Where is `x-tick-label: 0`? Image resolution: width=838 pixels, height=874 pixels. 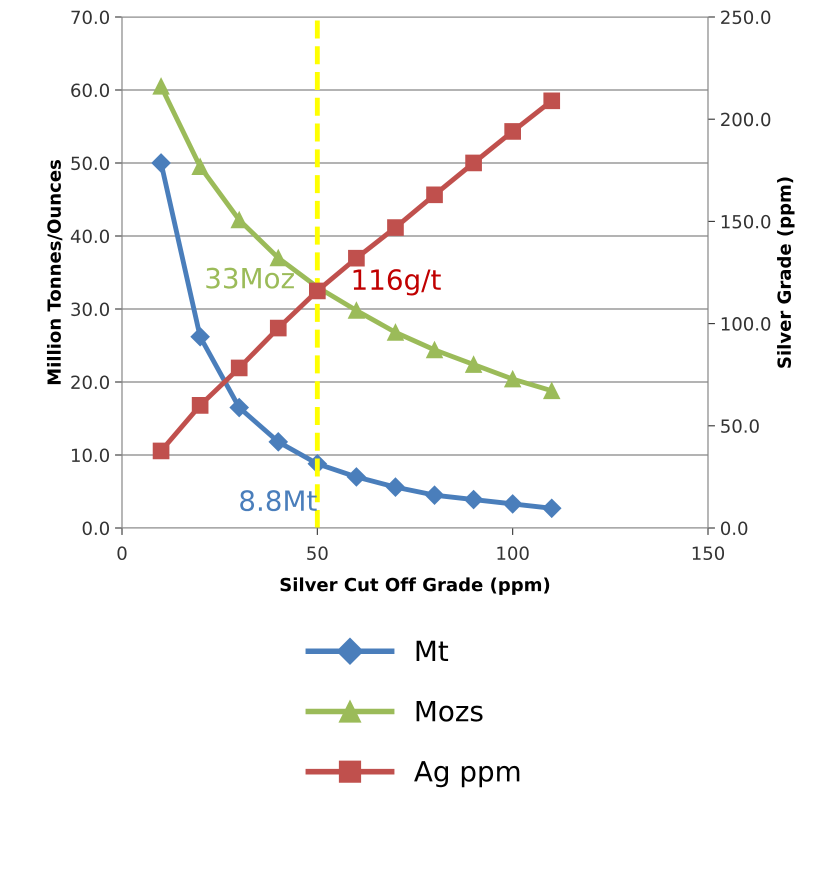
x-tick-label: 0 is located at coordinates (122, 553).